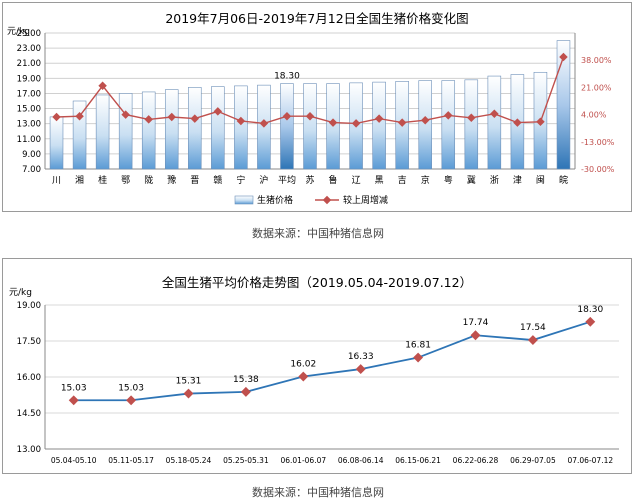  What do you see at coordinates (590, 310) in the screenshot?
I see `data-label: 18.30` at bounding box center [590, 310].